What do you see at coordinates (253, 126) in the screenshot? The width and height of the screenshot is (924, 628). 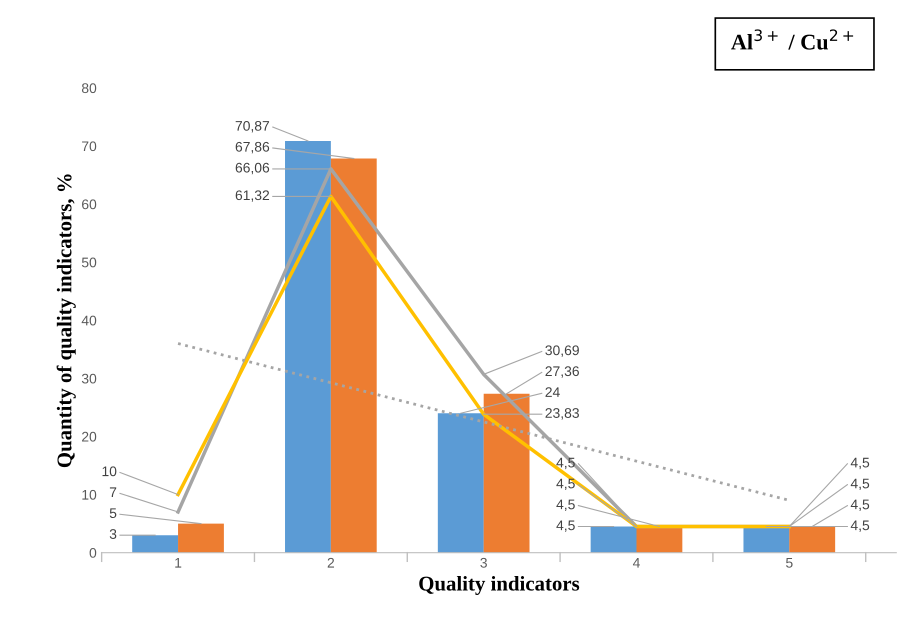 I see `data-label: 70,87` at bounding box center [253, 126].